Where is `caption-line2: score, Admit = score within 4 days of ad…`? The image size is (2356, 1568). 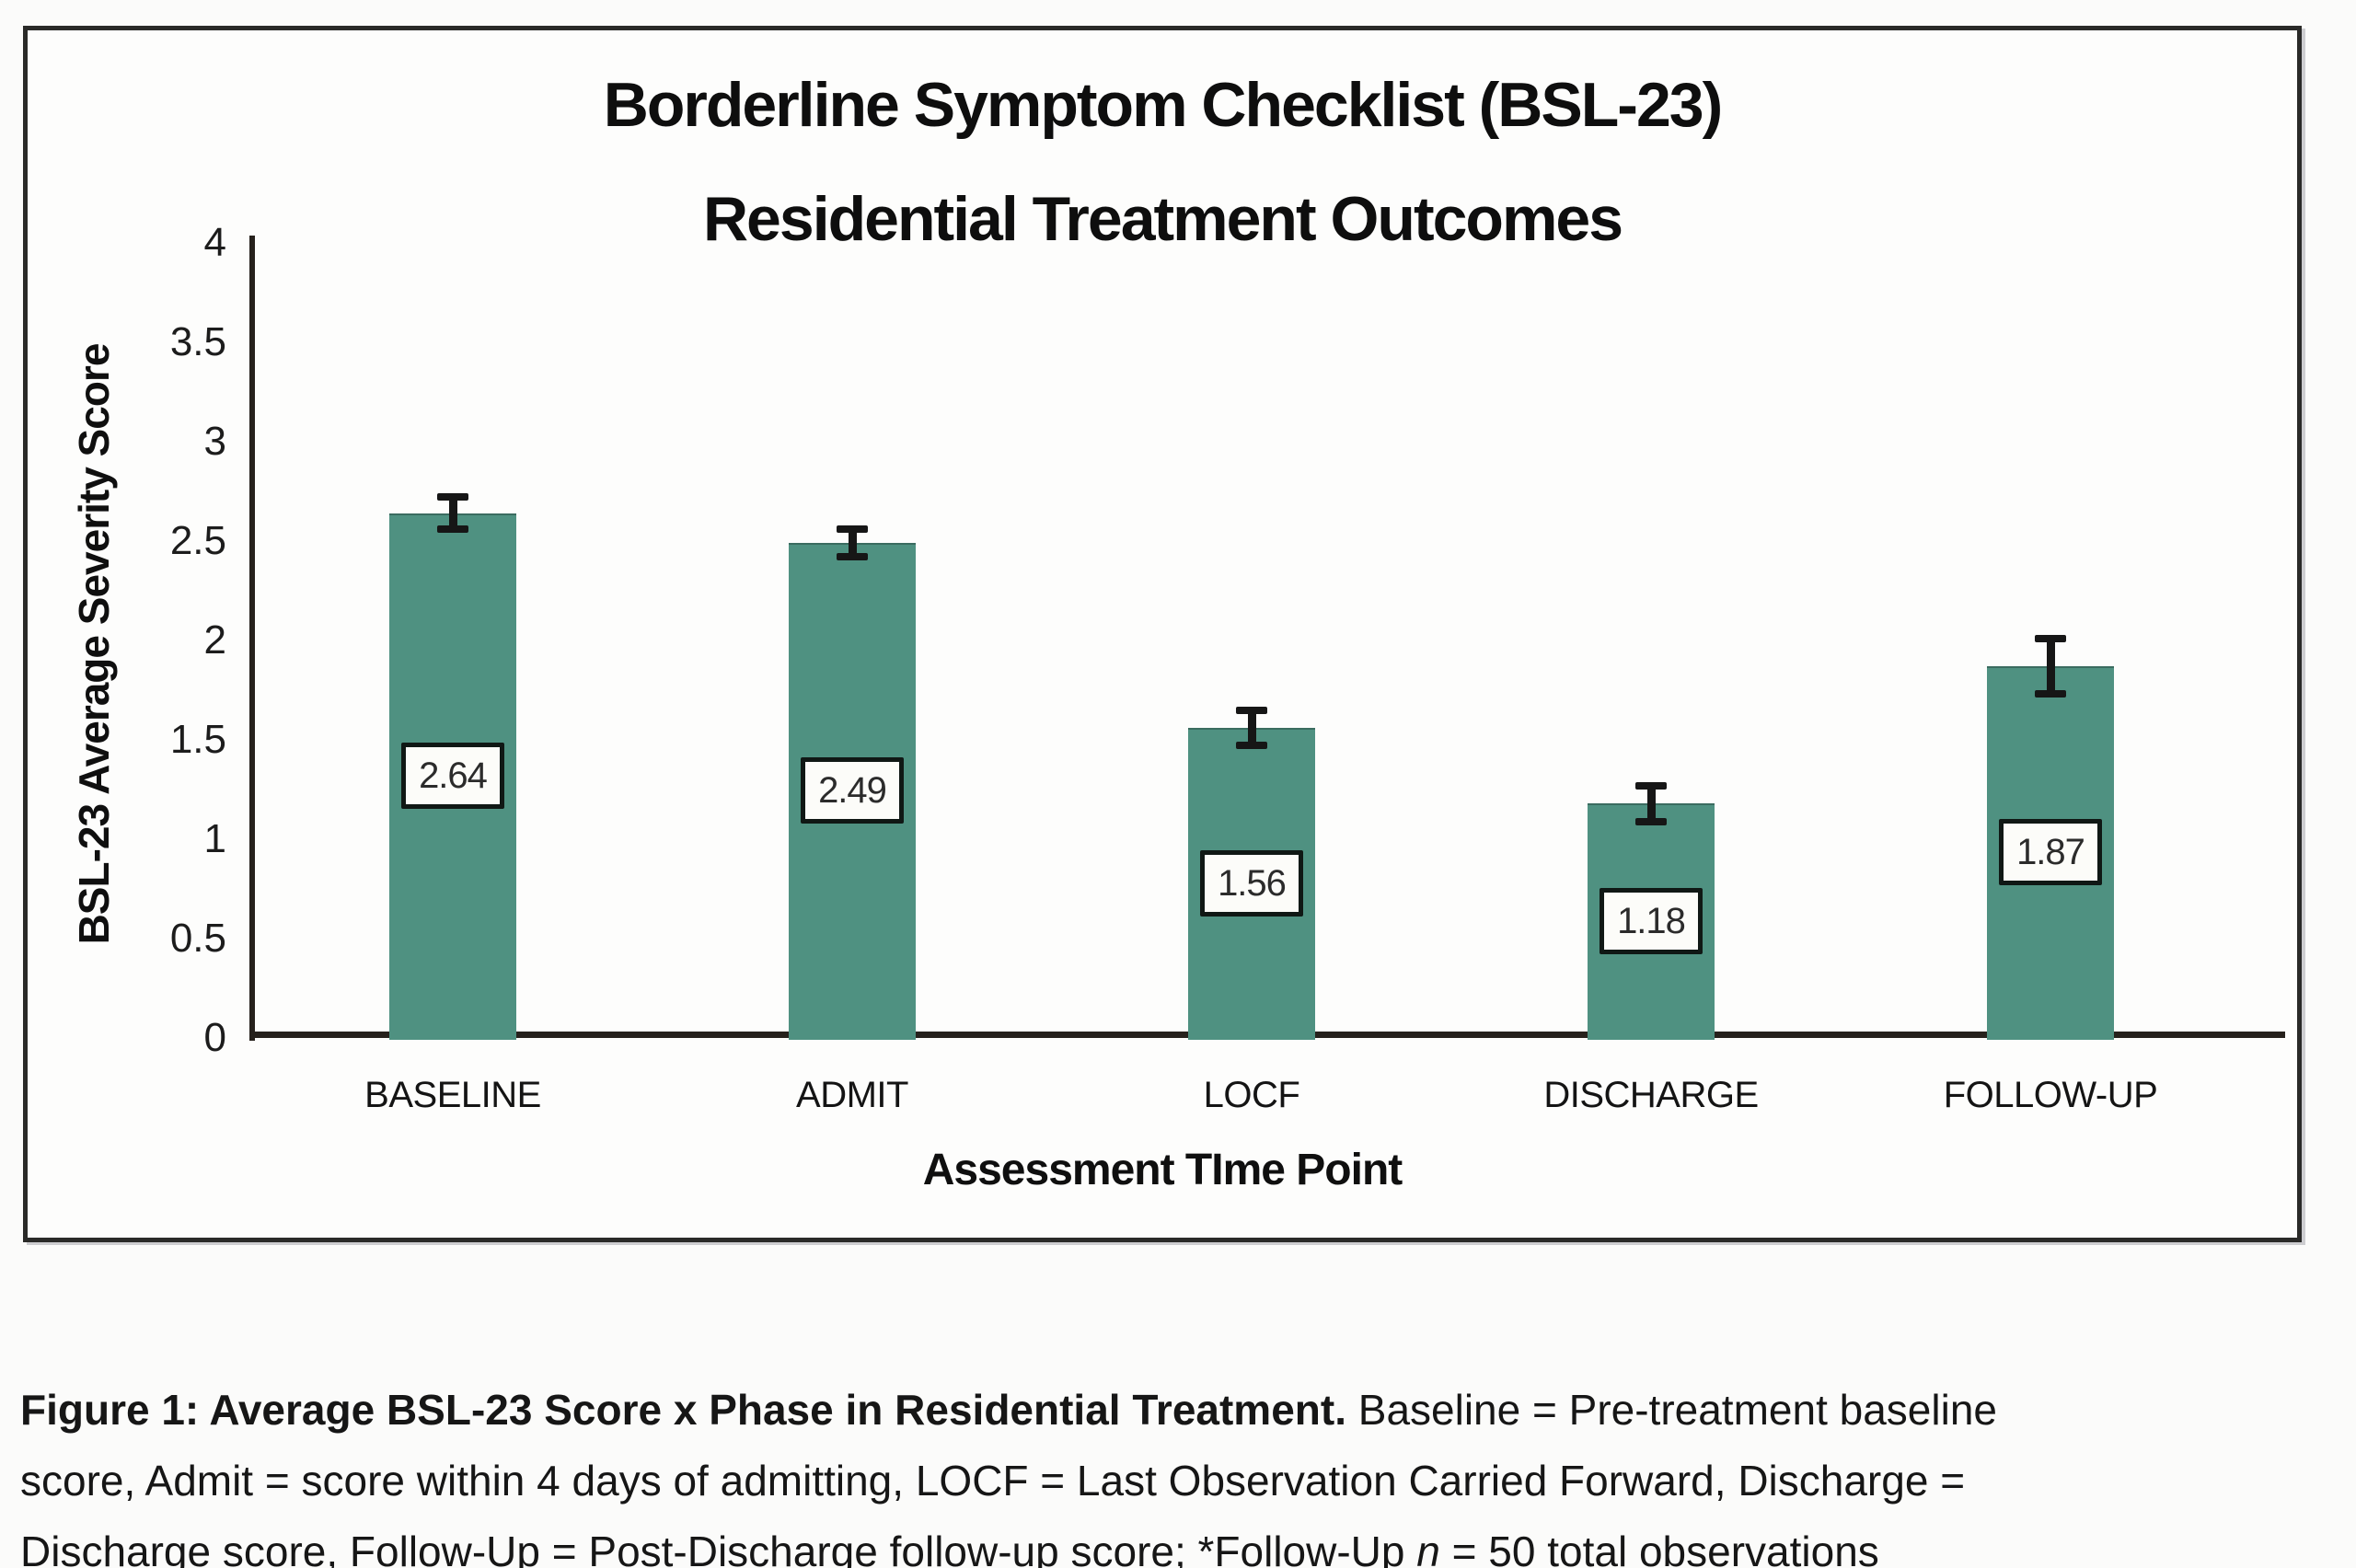
caption-line2: score, Admit = score within 4 days of ad… is located at coordinates (993, 1481).